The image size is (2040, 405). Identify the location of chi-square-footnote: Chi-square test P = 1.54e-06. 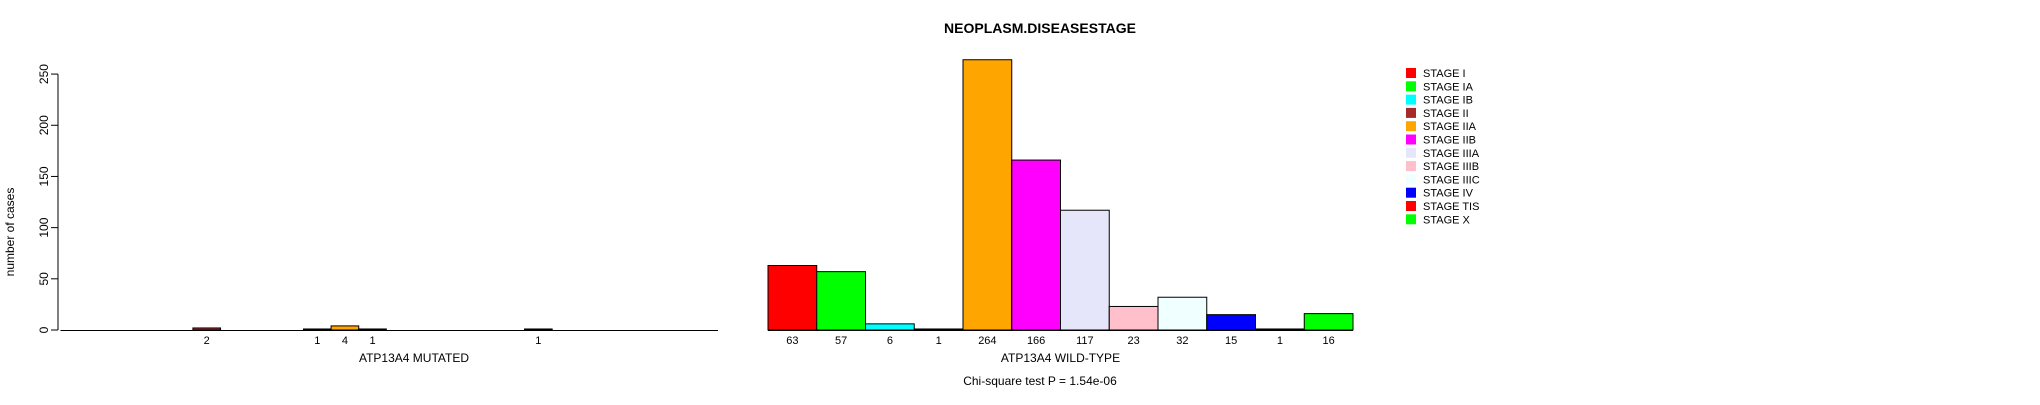
(1040, 381).